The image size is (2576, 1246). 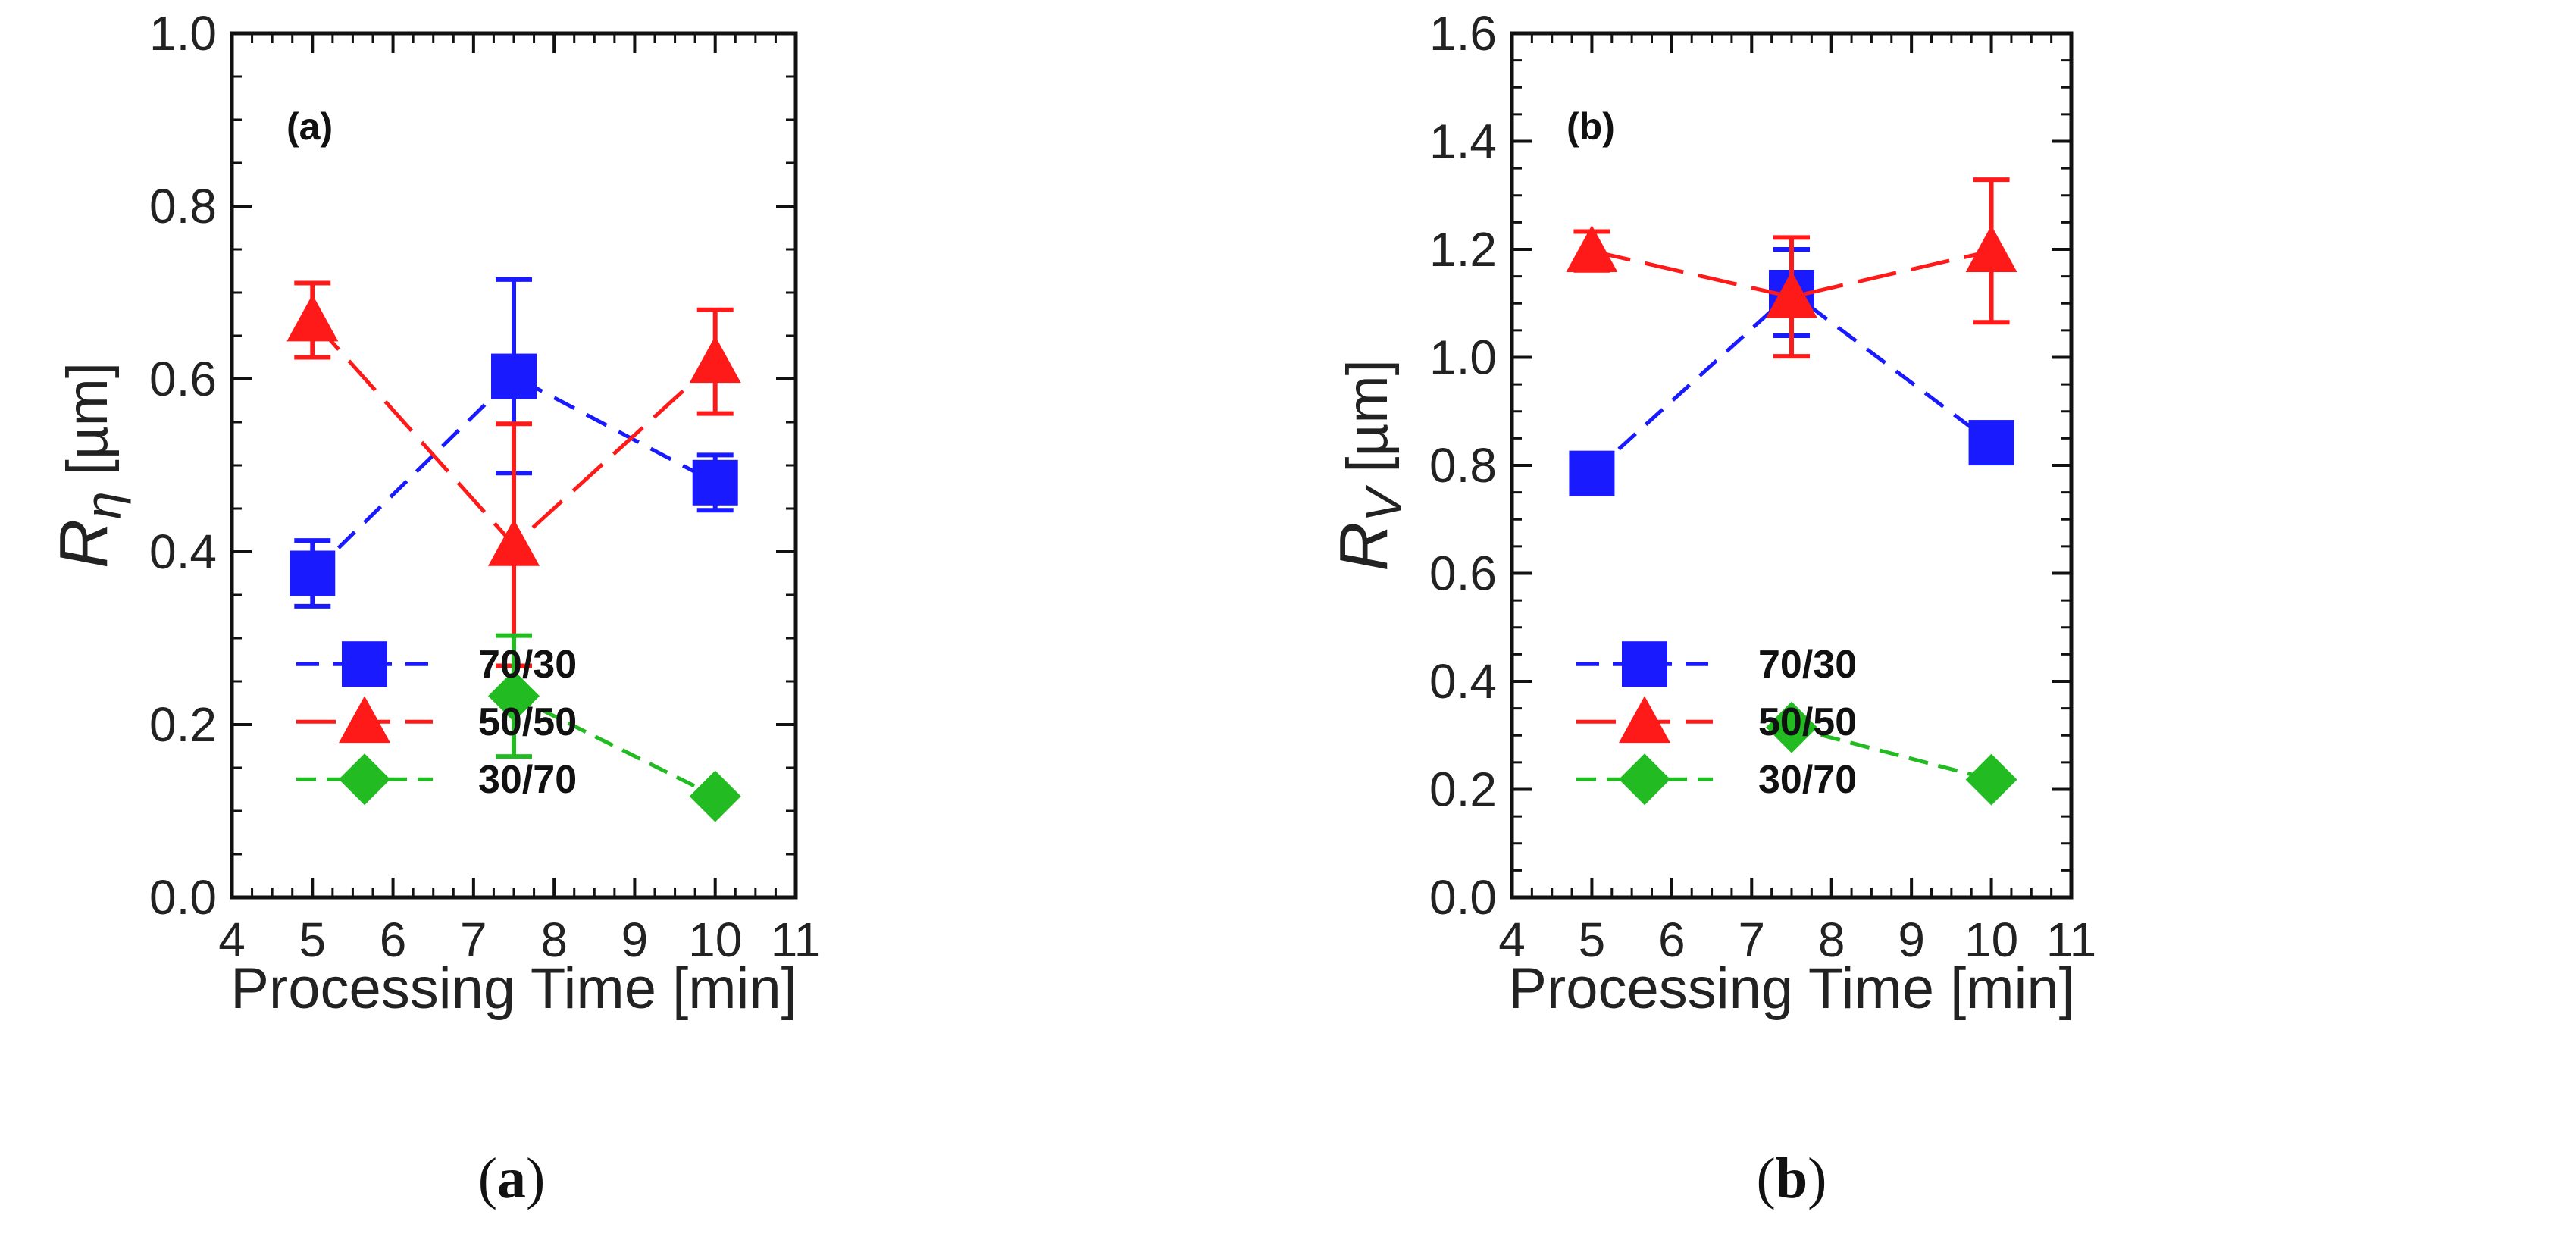 I want to click on y-tick-label: 1.6, so click(x=1463, y=33).